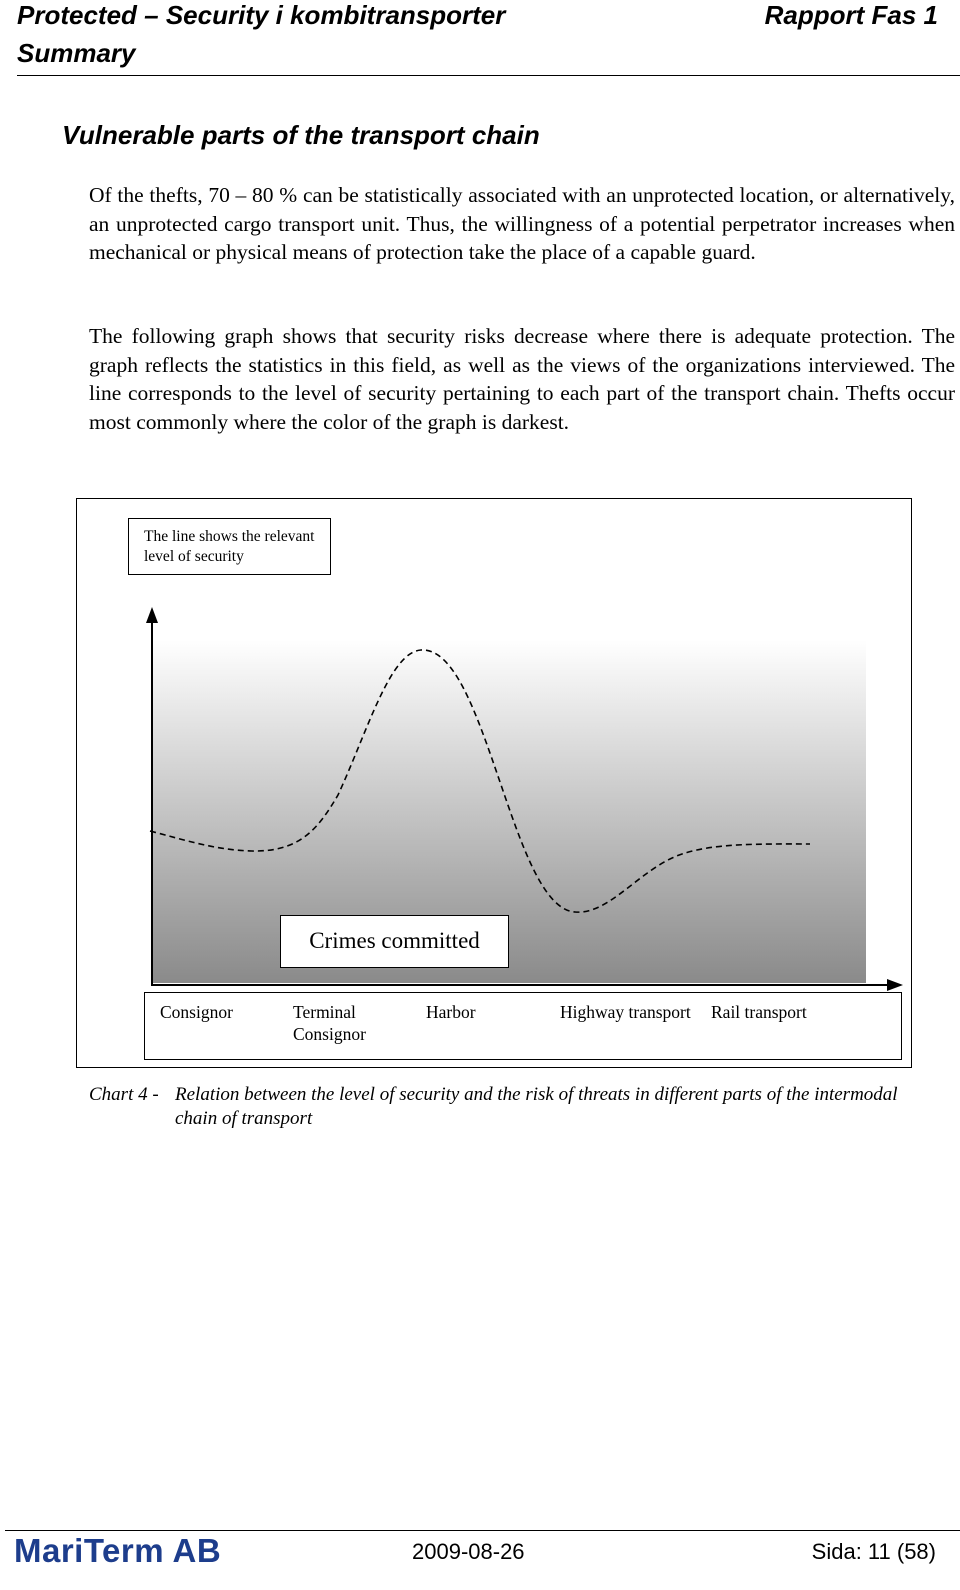 Image resolution: width=960 pixels, height=1590 pixels. Describe the element at coordinates (261, 15) in the screenshot. I see `header-title: Protected – Security i kombitransporter` at that location.